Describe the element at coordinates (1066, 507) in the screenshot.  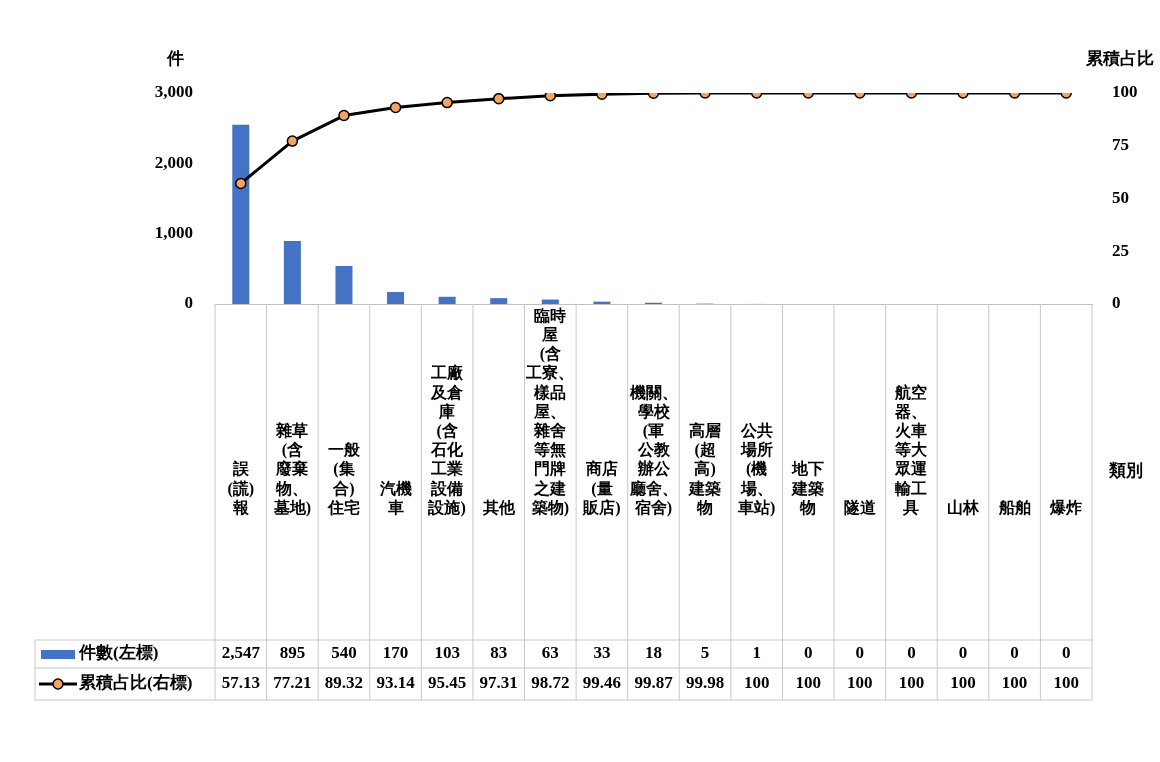
I see `x-tick-label: 爆炸` at that location.